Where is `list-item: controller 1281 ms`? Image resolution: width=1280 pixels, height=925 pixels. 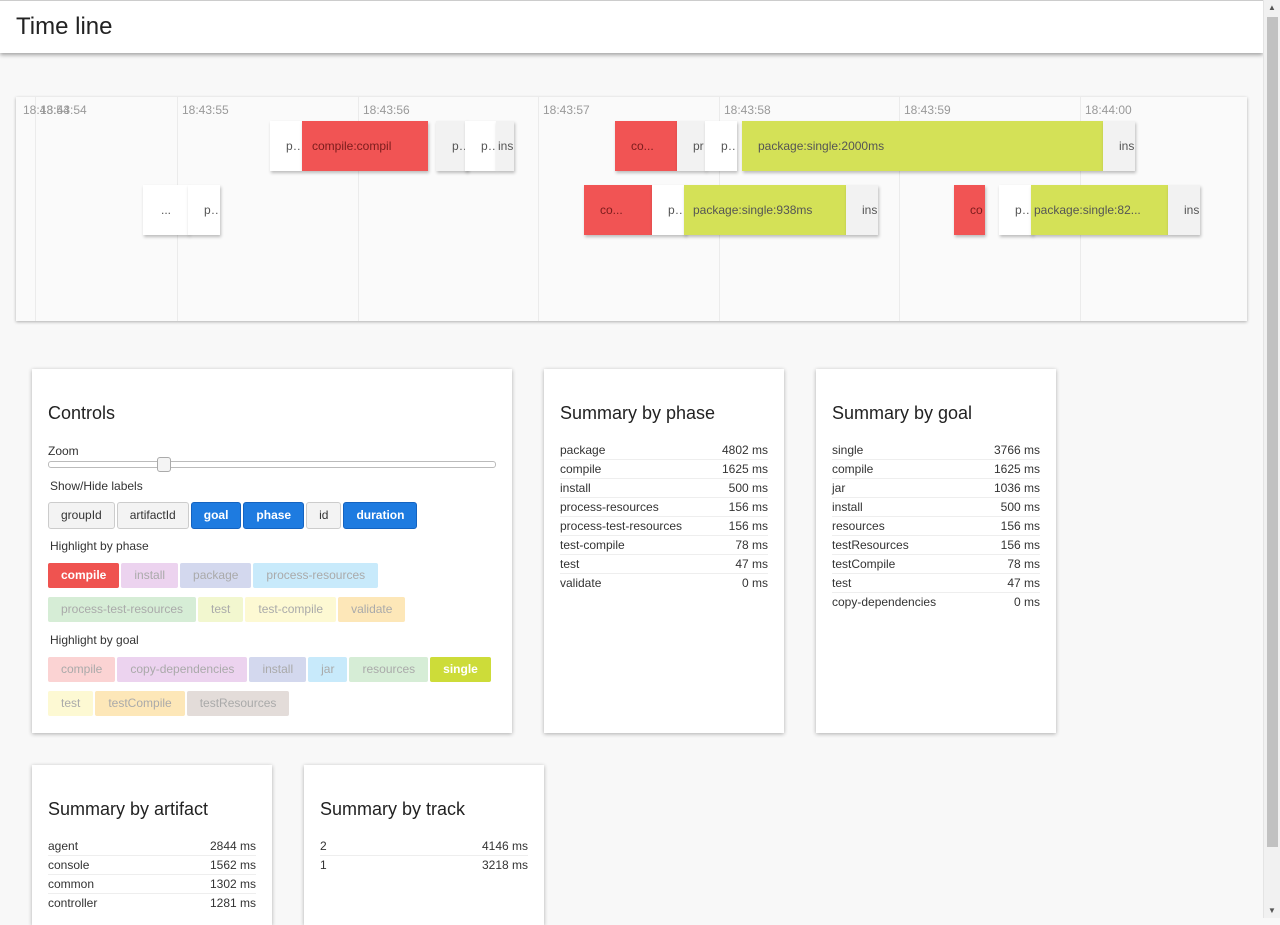
list-item: controller 1281 ms is located at coordinates (152, 903).